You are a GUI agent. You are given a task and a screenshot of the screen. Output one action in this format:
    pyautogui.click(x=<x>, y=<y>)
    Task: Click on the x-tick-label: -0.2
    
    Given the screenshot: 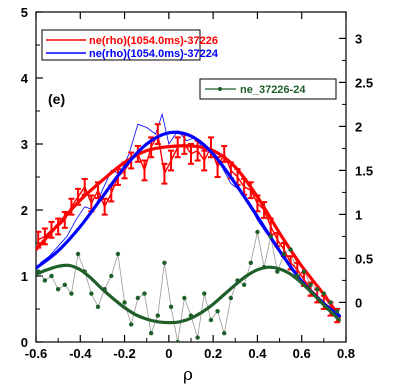 What is the action you would take?
    pyautogui.click(x=124, y=353)
    